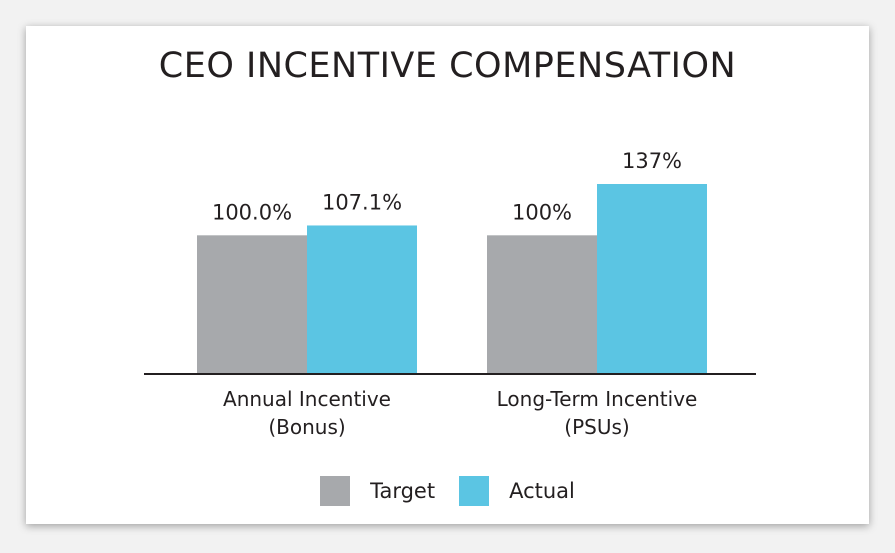 The width and height of the screenshot is (895, 553). I want to click on value-label-actual-0: 107.1%, so click(362, 202).